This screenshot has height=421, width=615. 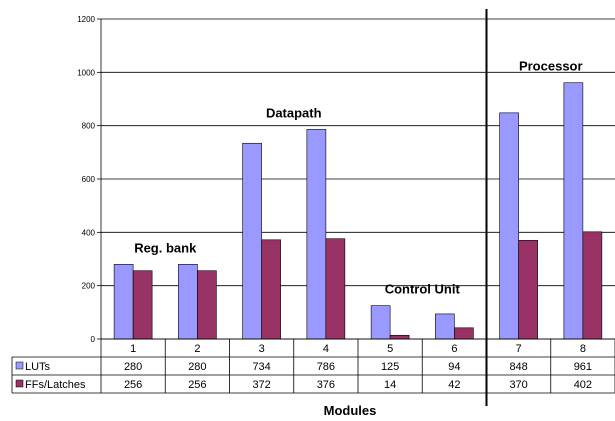 I want to click on legend-label: LUTs, so click(x=38, y=367).